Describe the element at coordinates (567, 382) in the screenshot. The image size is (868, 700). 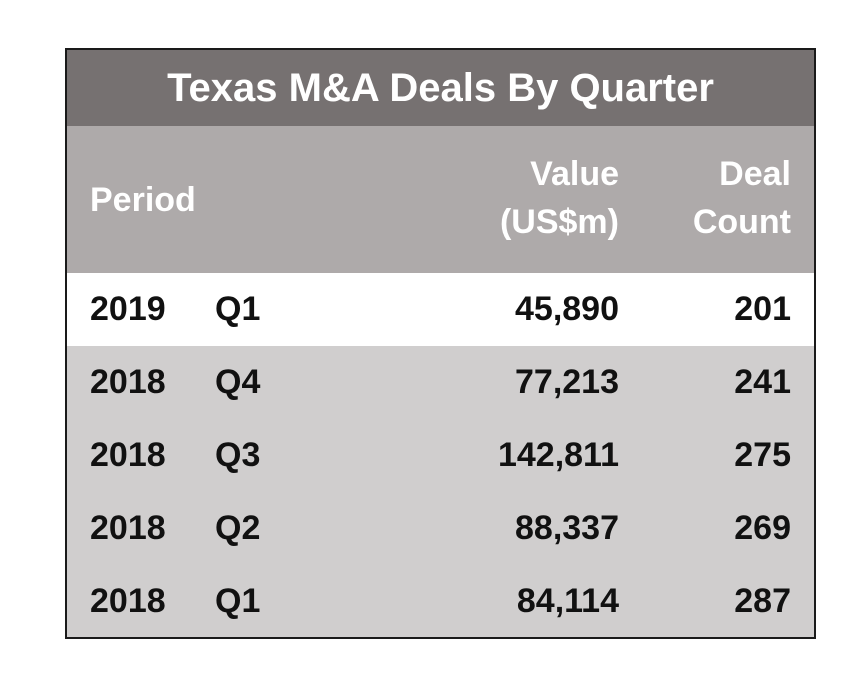
I see `cell-value: 77,213` at that location.